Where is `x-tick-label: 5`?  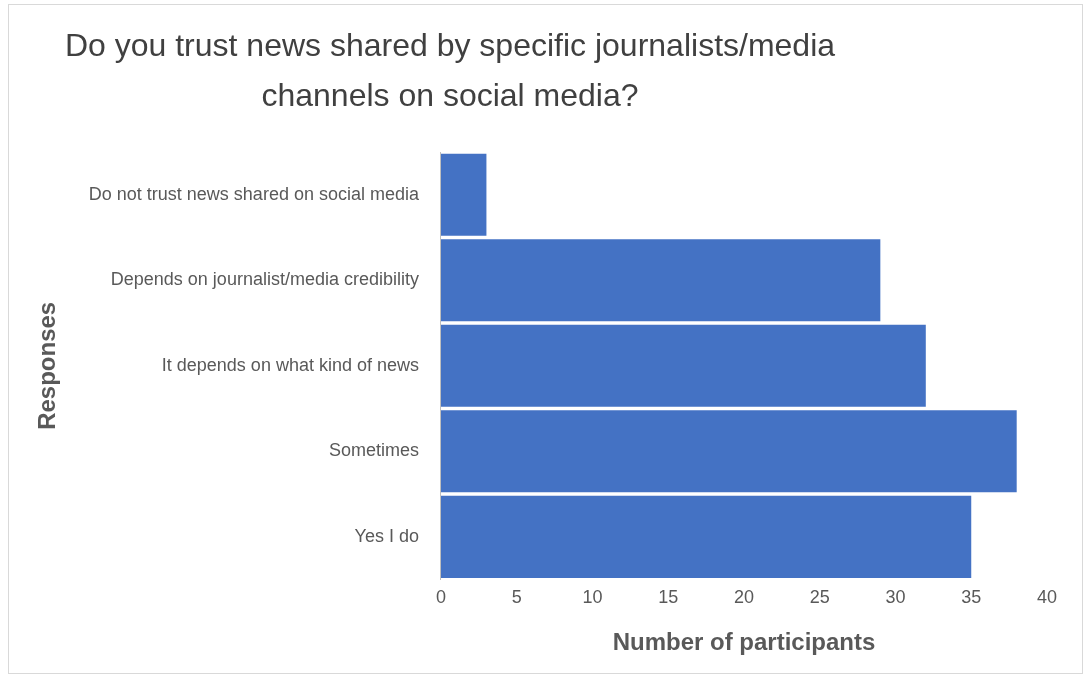 x-tick-label: 5 is located at coordinates (516, 597).